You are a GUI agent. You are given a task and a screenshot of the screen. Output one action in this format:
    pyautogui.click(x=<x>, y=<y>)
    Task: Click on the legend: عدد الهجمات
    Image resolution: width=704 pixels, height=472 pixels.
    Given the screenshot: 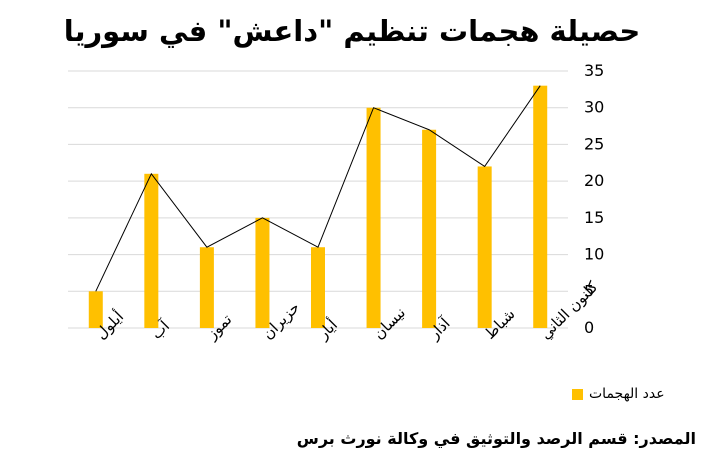 What is the action you would take?
    pyautogui.click(x=618, y=394)
    